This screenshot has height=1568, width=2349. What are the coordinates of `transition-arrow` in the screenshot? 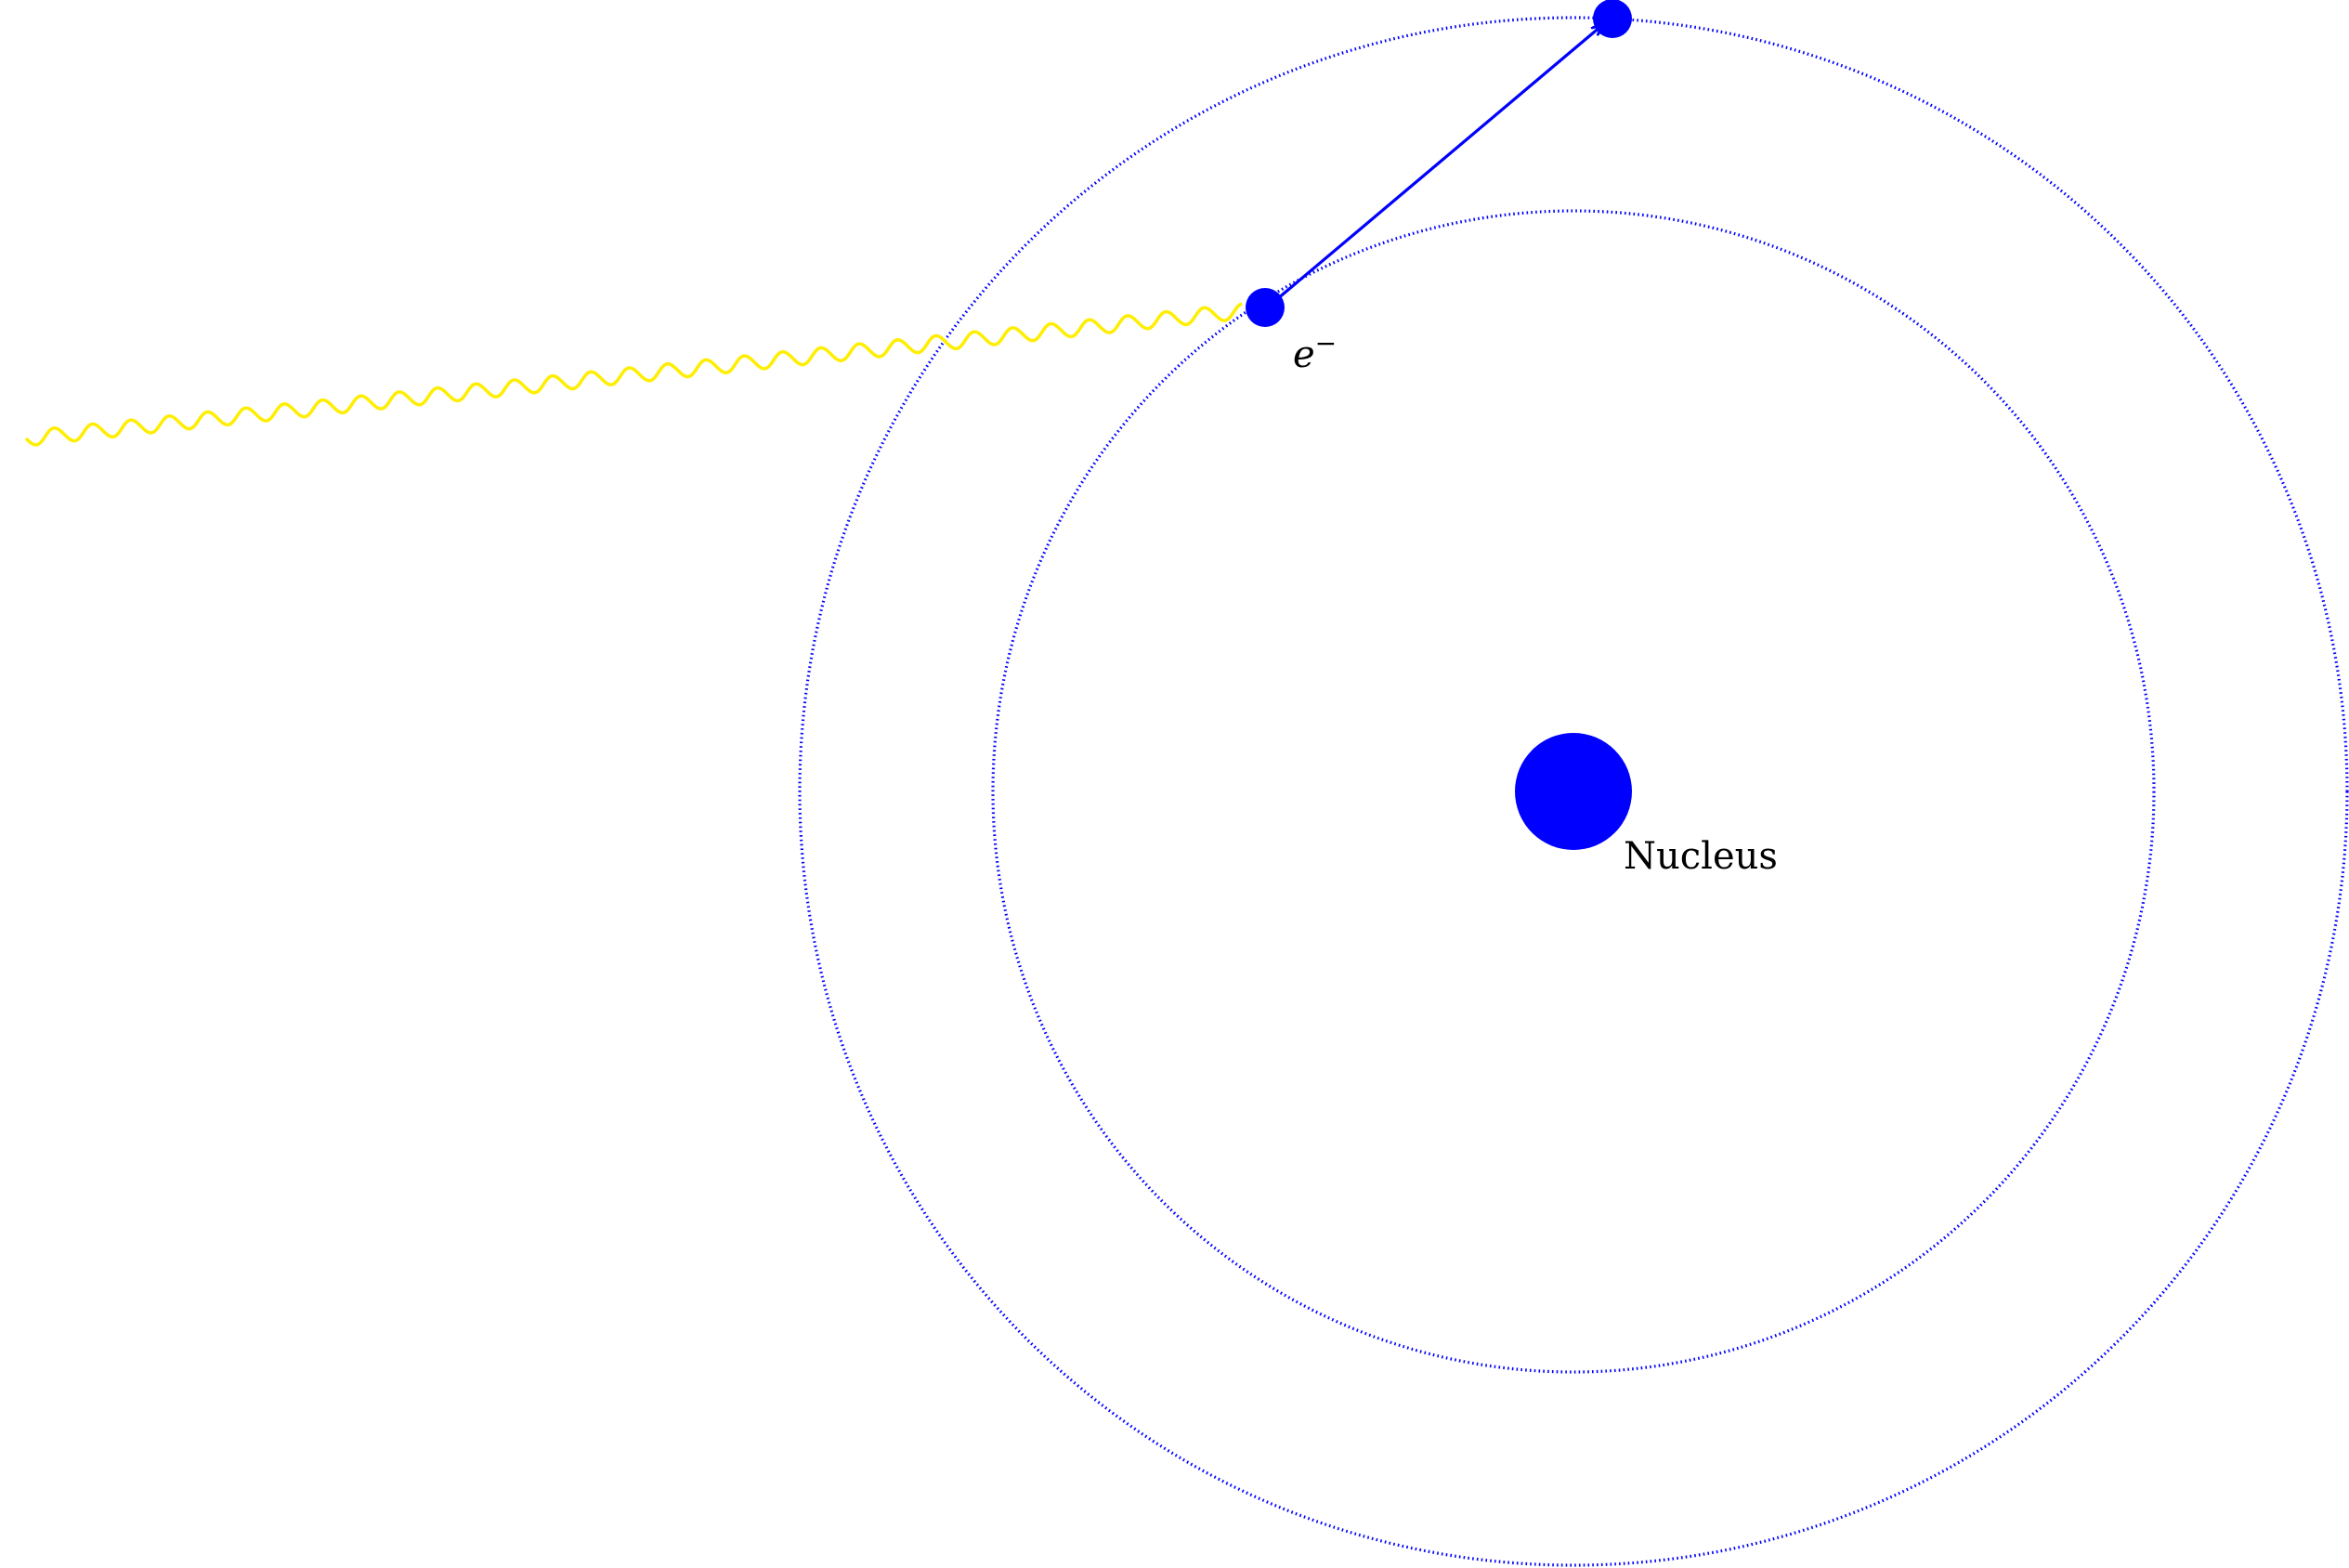 It's located at (1438, 163).